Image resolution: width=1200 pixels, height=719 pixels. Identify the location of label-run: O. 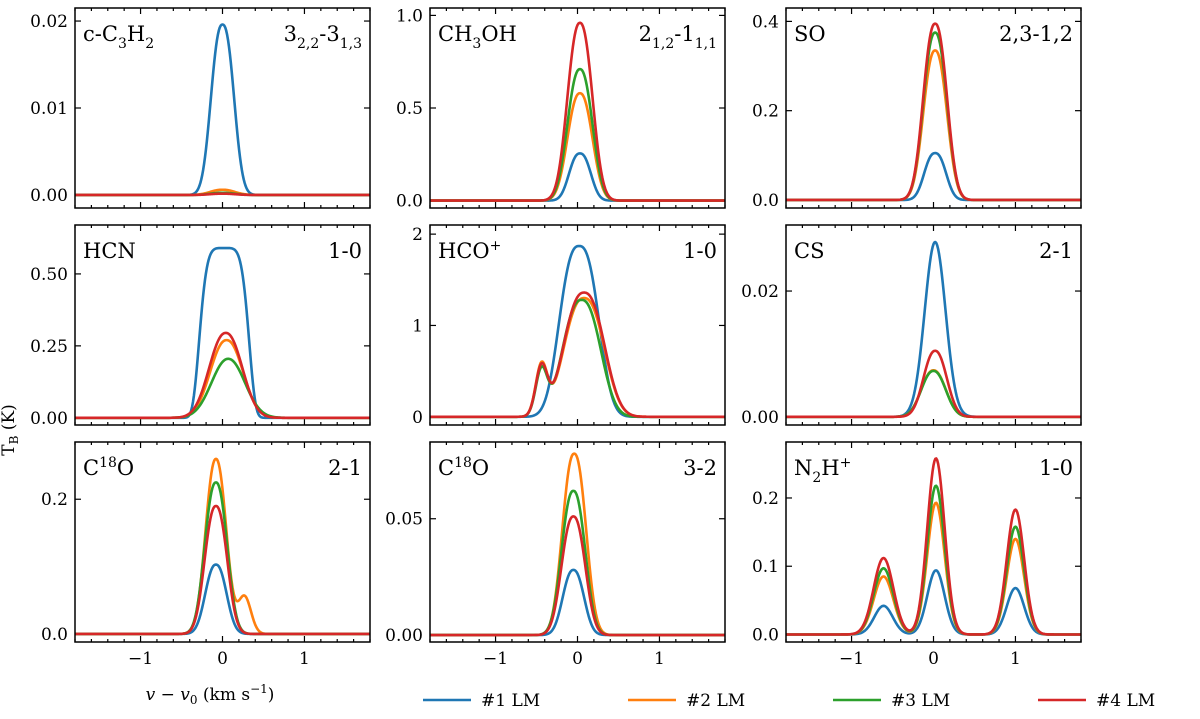
(480, 468).